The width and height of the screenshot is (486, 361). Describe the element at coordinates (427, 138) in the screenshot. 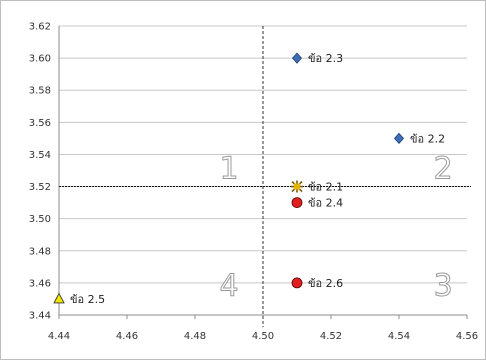

I see `data-label-1: ข้อ 2.2` at that location.